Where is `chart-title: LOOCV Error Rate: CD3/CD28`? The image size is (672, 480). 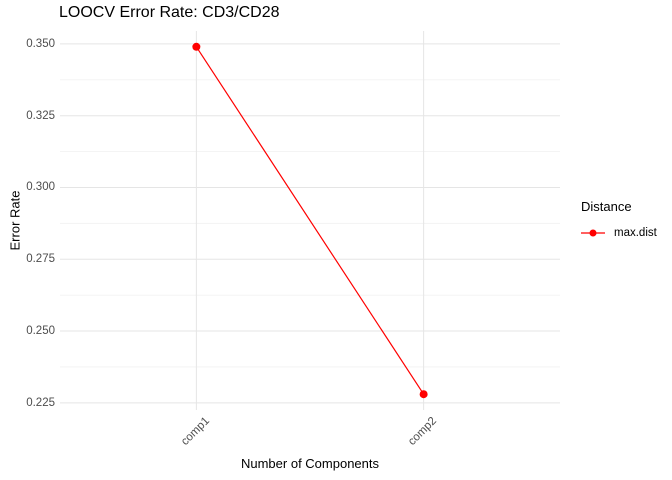
chart-title: LOOCV Error Rate: CD3/CD28 is located at coordinates (169, 12).